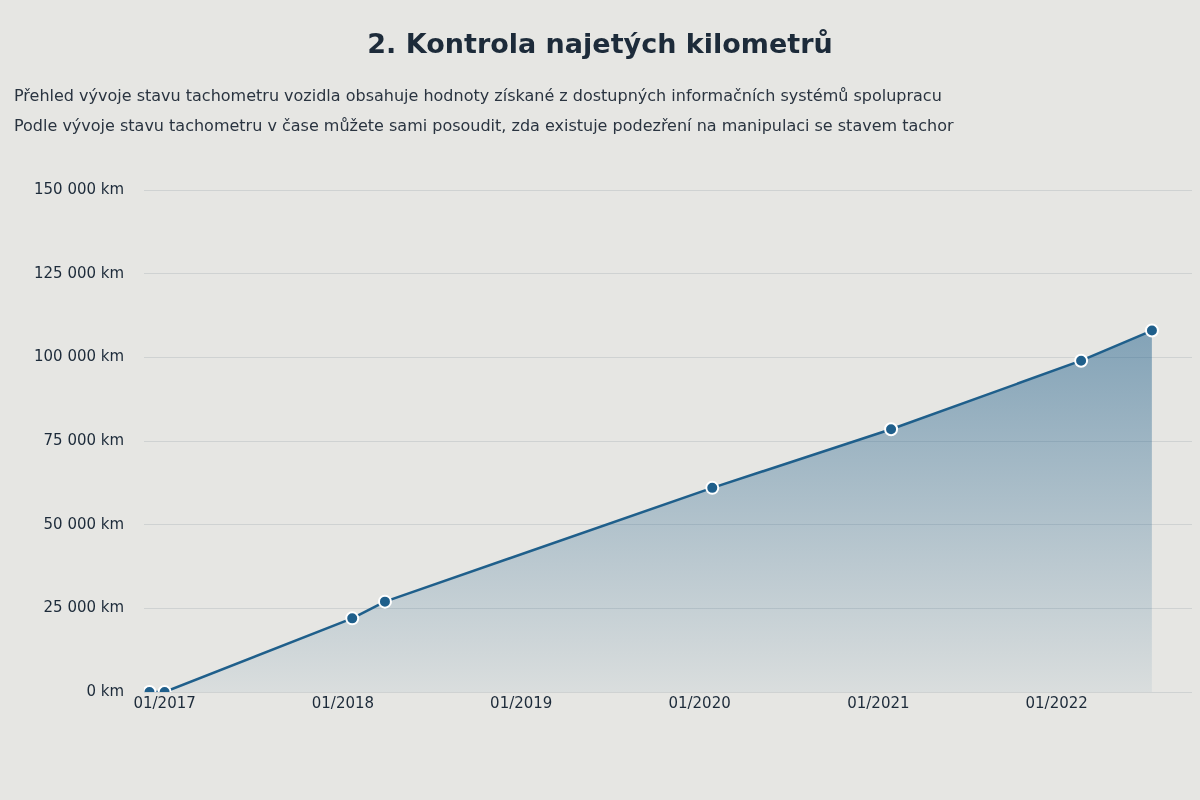 Image resolution: width=1200 pixels, height=800 pixels. I want to click on y-tick-label: 75 000 km, so click(84, 439).